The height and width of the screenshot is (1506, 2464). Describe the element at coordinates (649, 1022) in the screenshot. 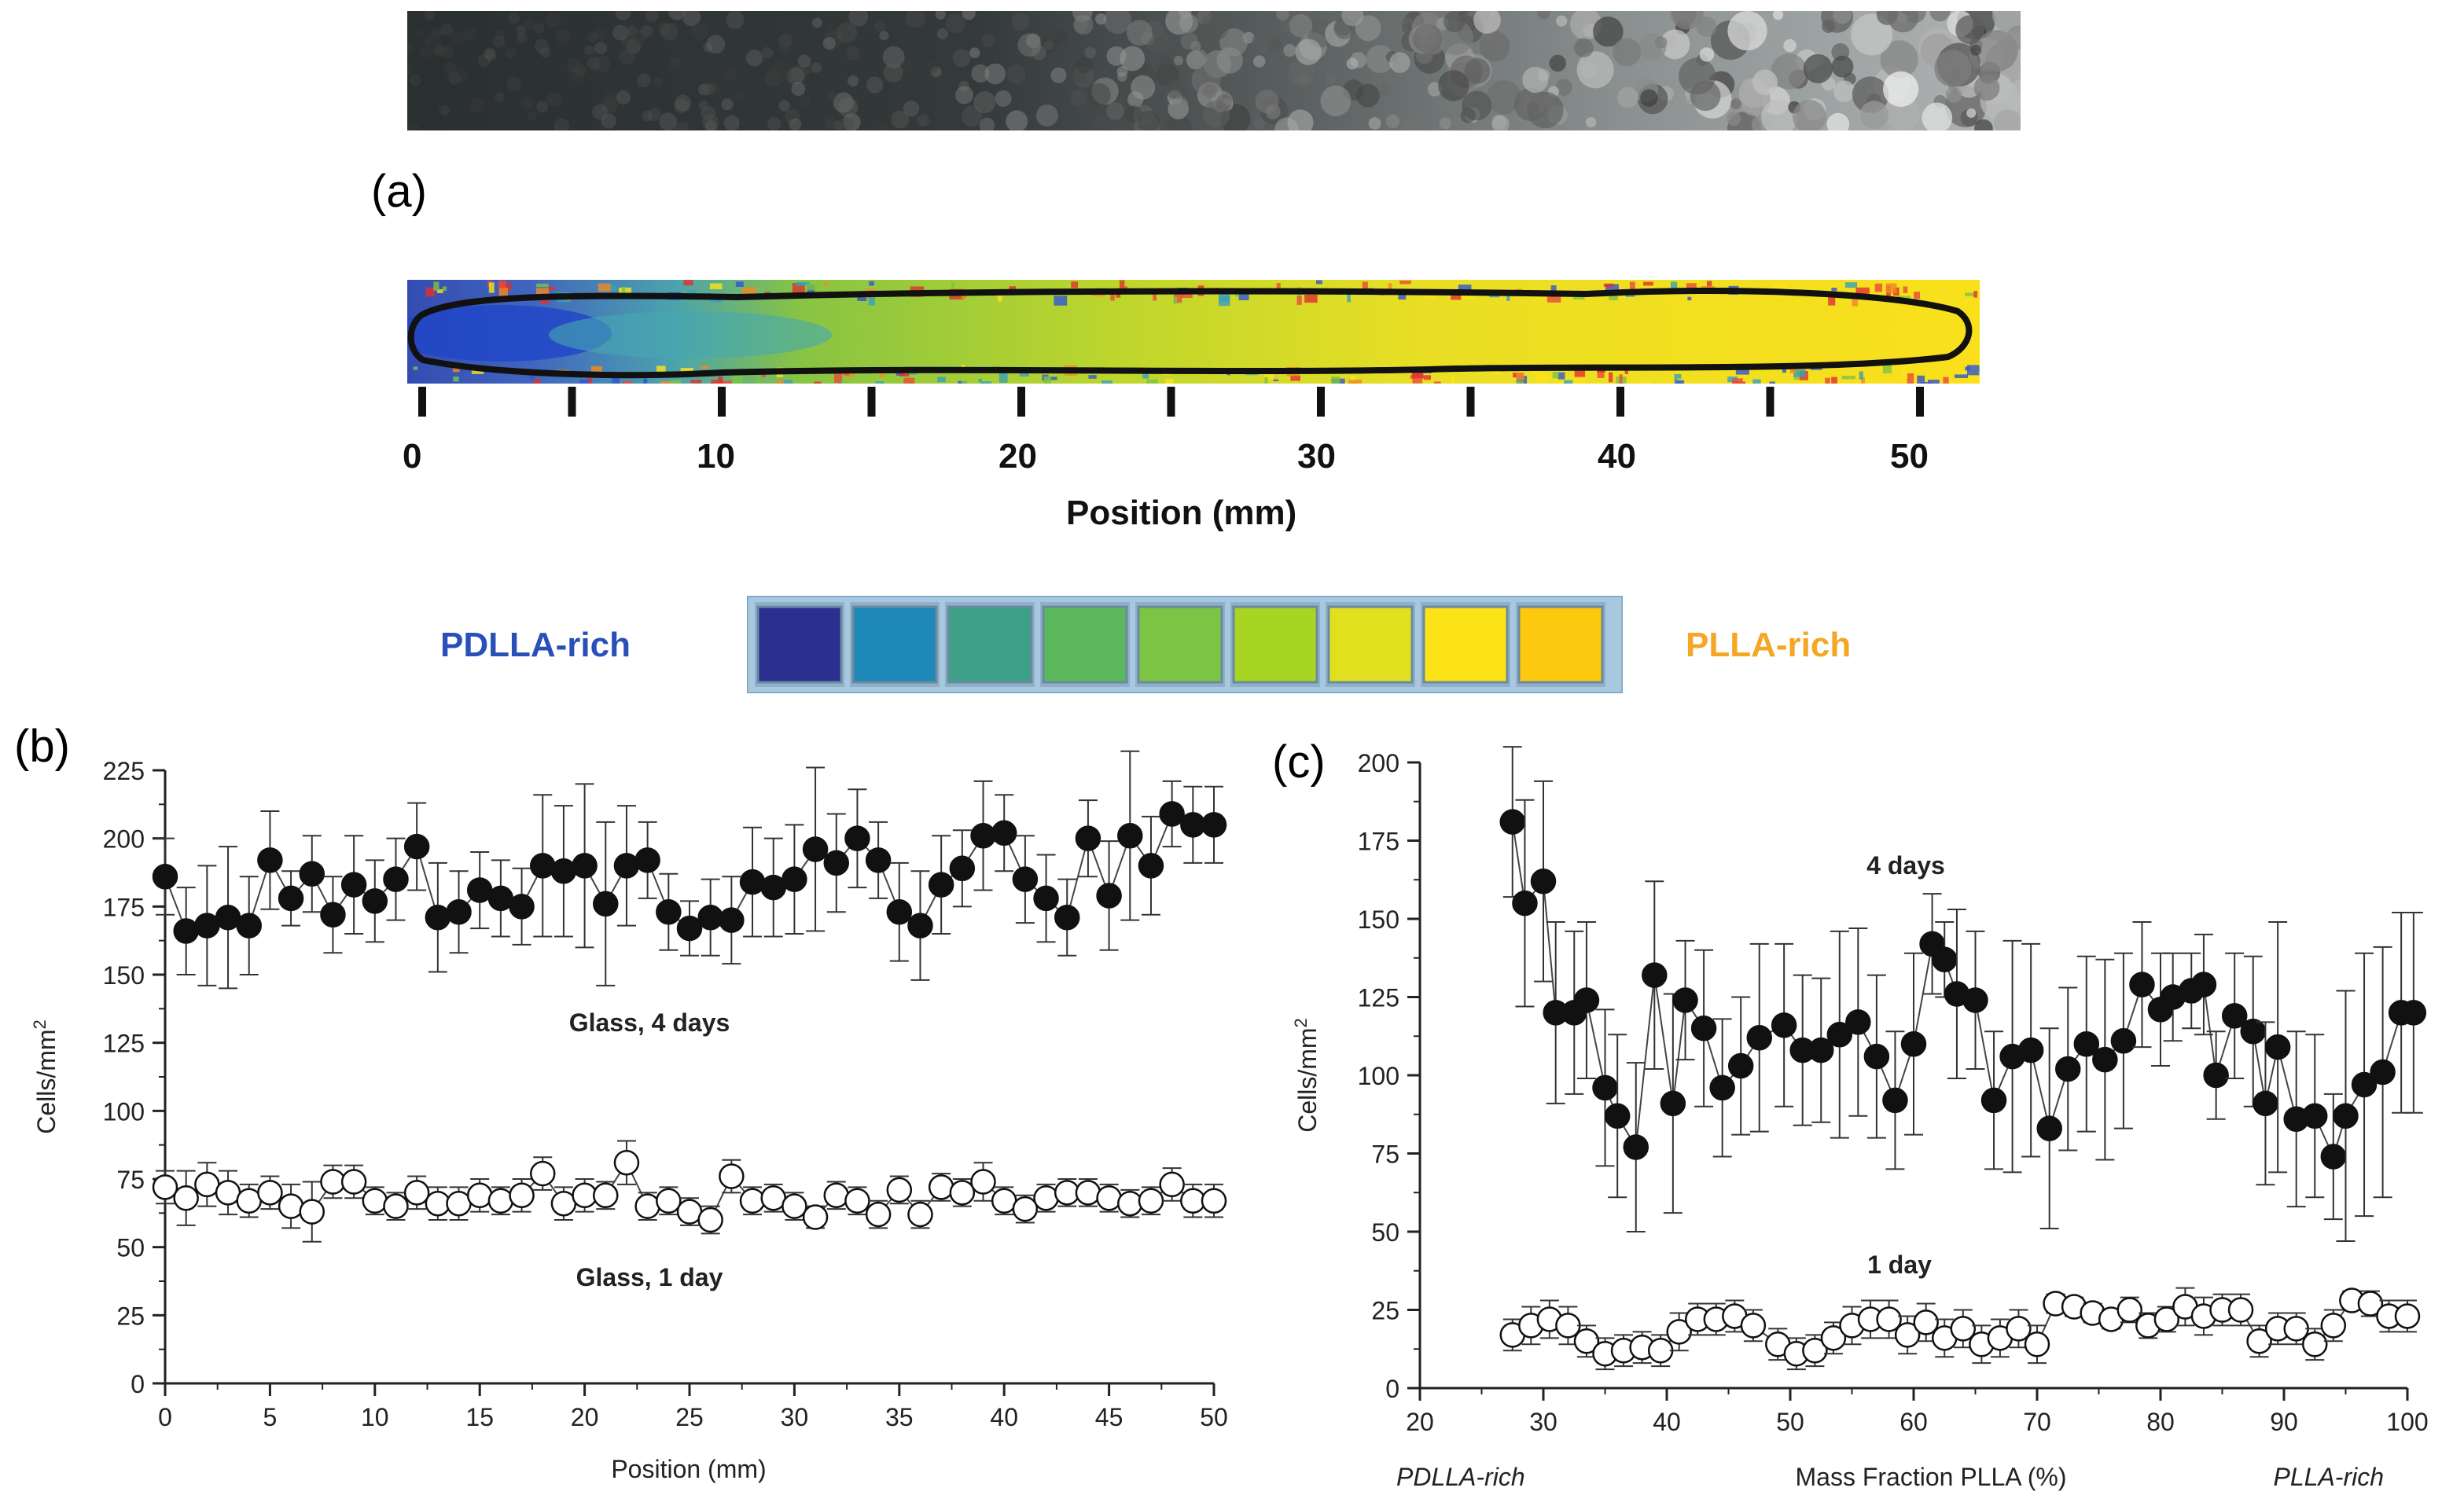

I see `series-annotation: Glass, 4 days` at that location.